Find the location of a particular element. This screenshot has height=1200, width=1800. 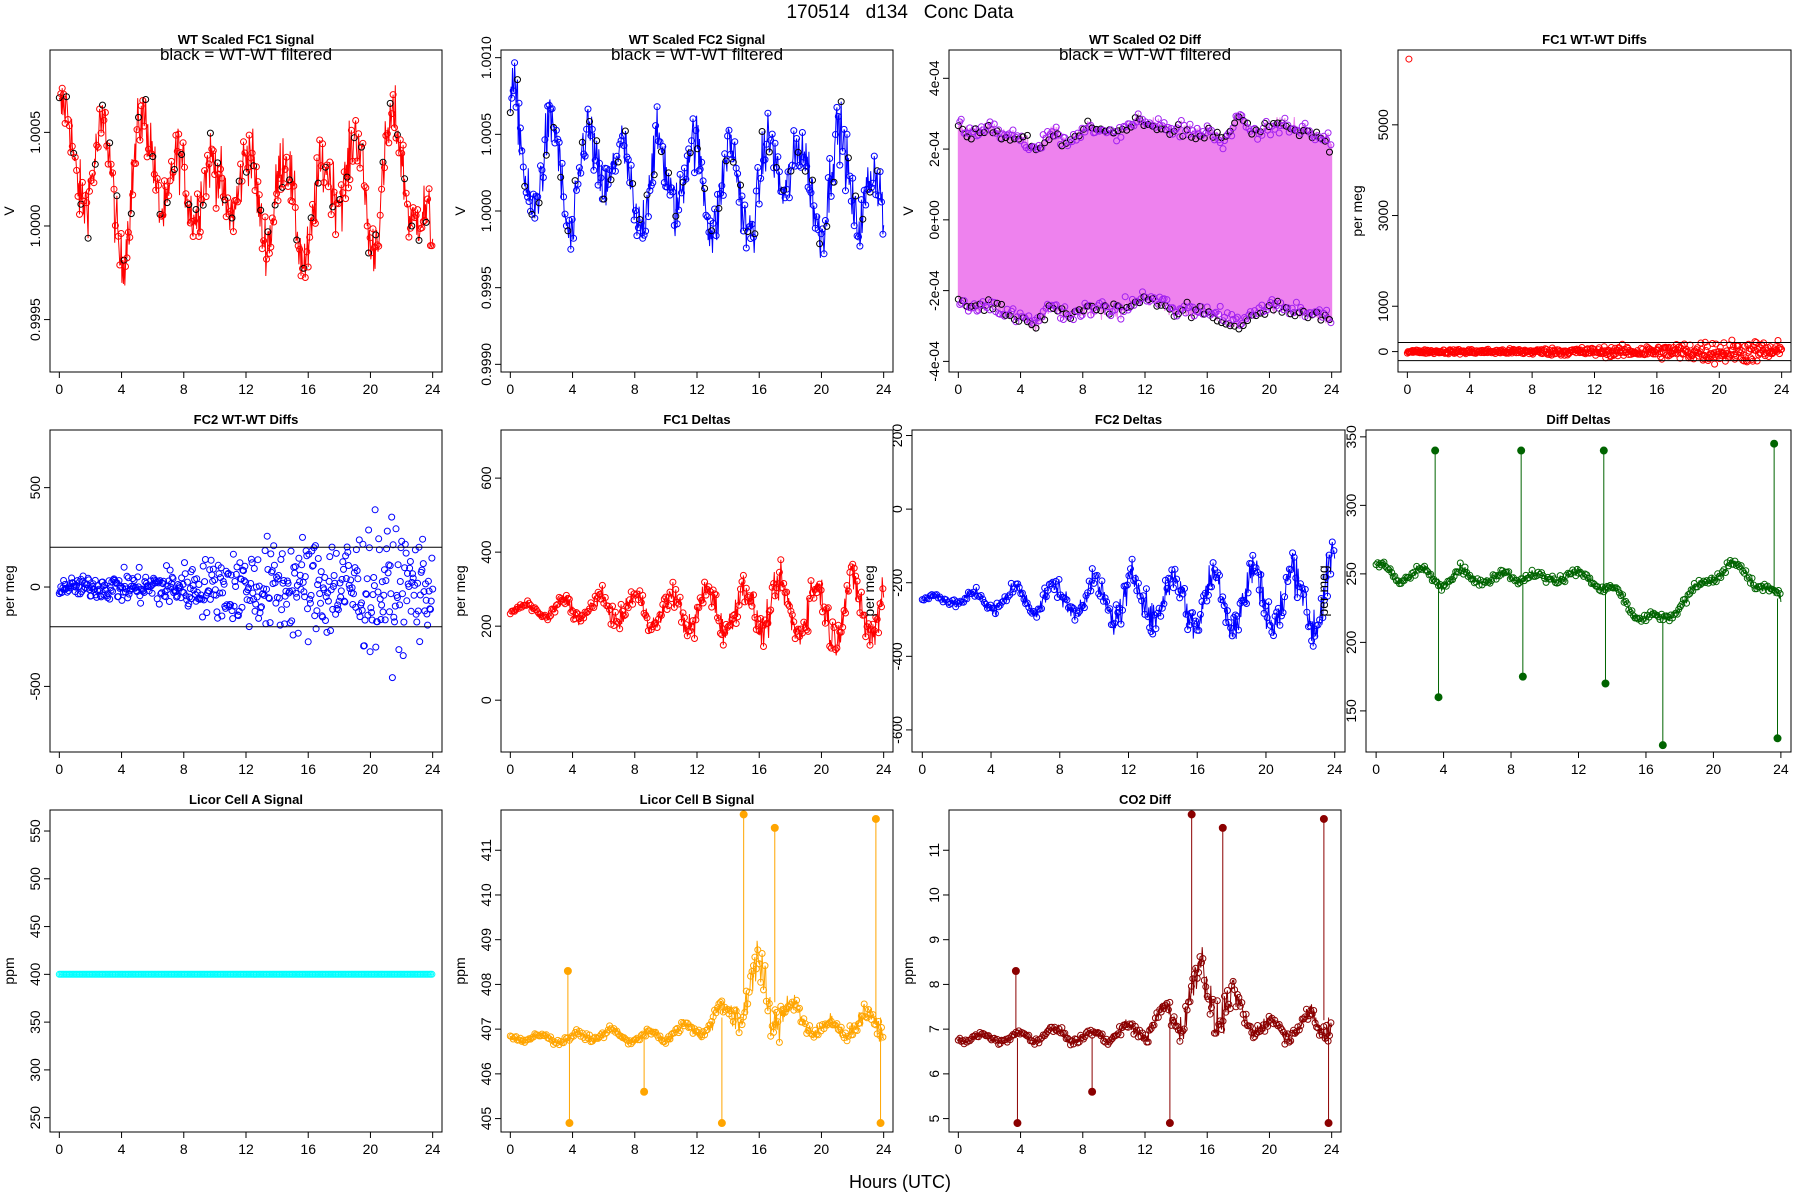

y-tick-label: 0.9995 is located at coordinates (486, 287).